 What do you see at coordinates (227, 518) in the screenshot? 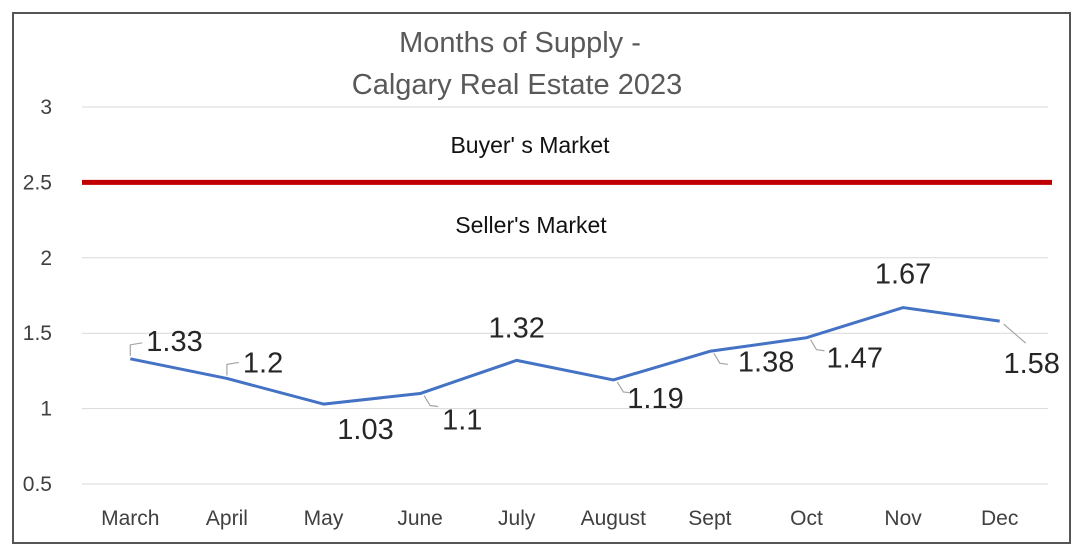
I see `x-tick-label: April` at bounding box center [227, 518].